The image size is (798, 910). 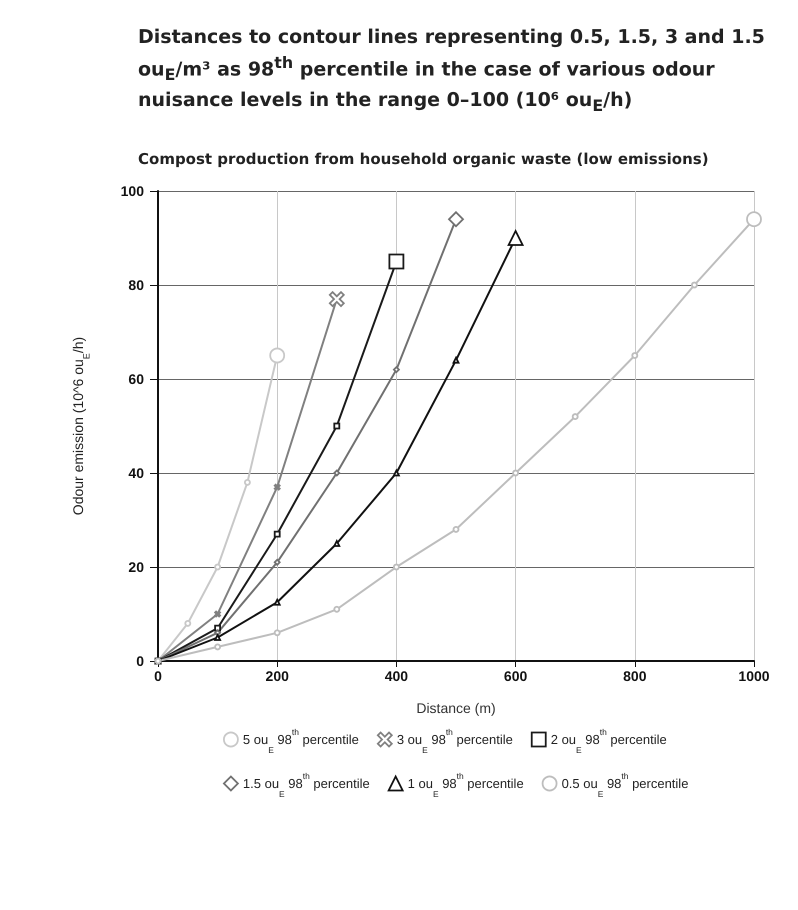 I want to click on y-tick-label: 100, so click(x=132, y=191).